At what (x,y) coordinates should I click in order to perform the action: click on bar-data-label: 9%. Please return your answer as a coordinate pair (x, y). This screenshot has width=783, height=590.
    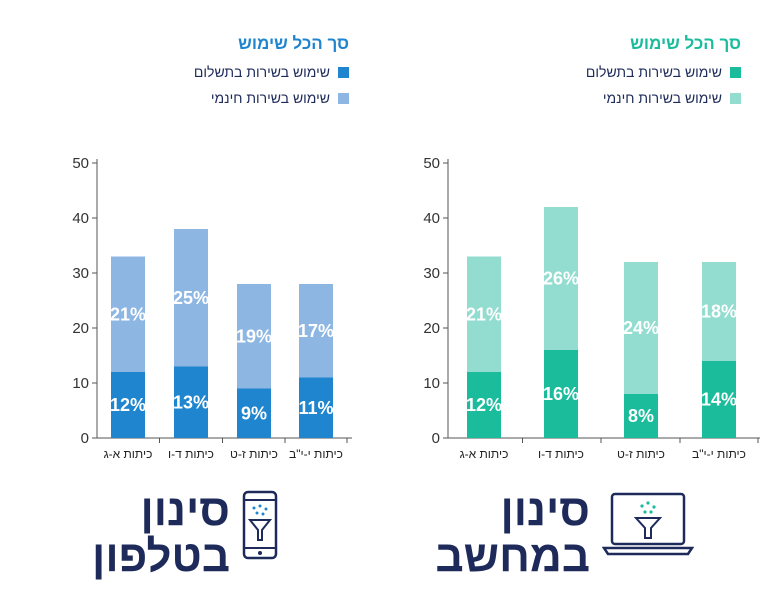
    Looking at the image, I should click on (254, 413).